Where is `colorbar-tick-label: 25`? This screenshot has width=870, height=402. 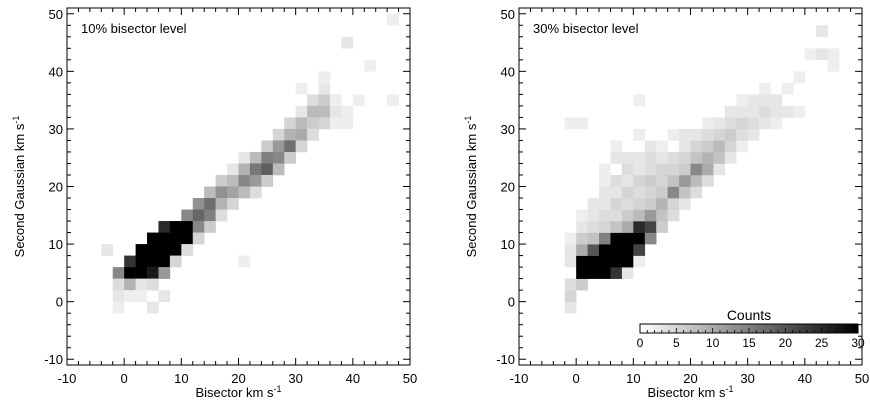 colorbar-tick-label: 25 is located at coordinates (822, 343).